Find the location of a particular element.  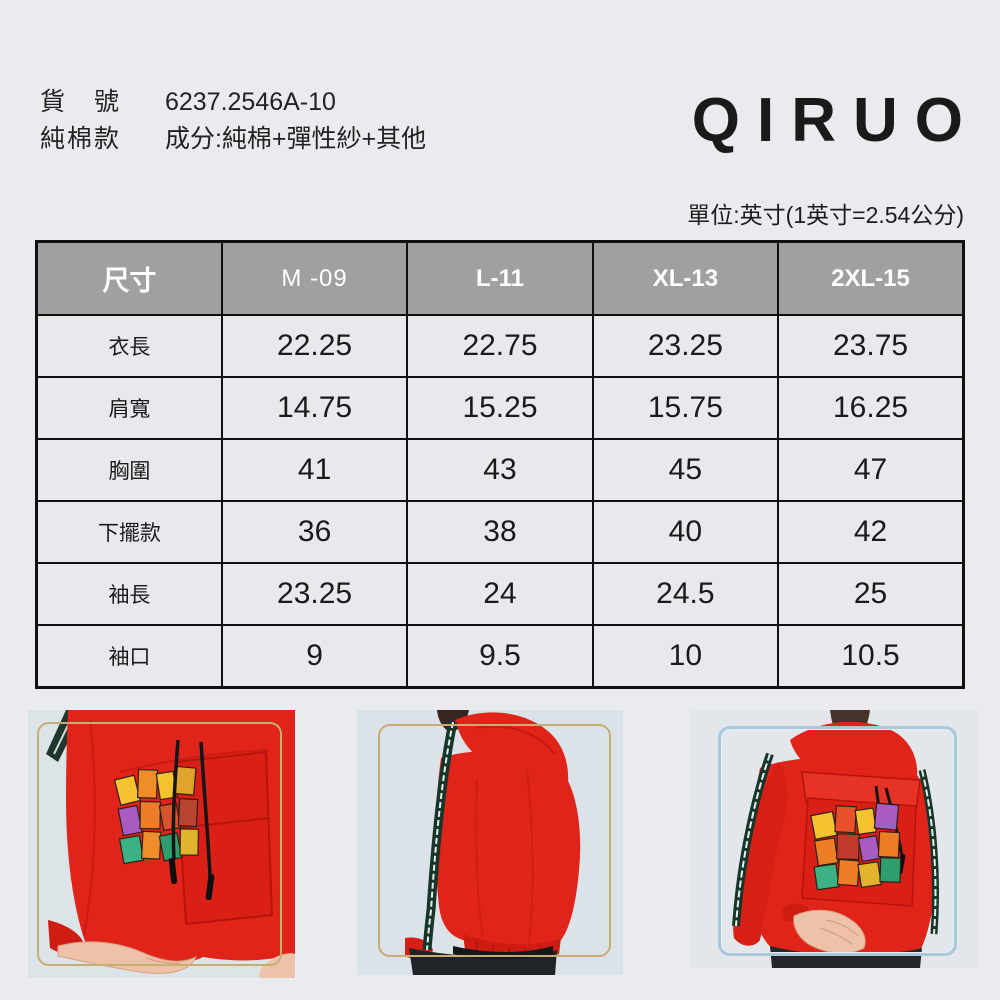

product-info: 貨 號 6237.2546A-10 純棉款 成分:純棉+彈性紗+其他 is located at coordinates (233, 121).